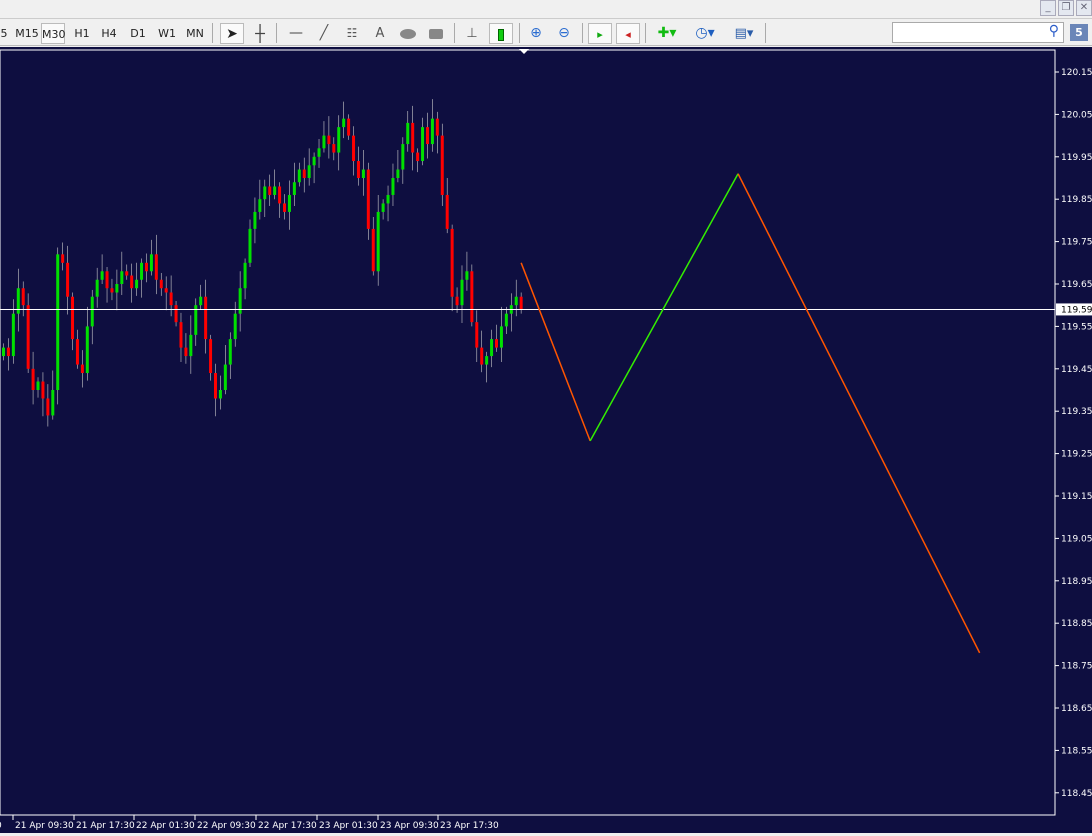 The height and width of the screenshot is (836, 1092). What do you see at coordinates (667, 33) in the screenshot?
I see `indicators-icon: ✚▾` at bounding box center [667, 33].